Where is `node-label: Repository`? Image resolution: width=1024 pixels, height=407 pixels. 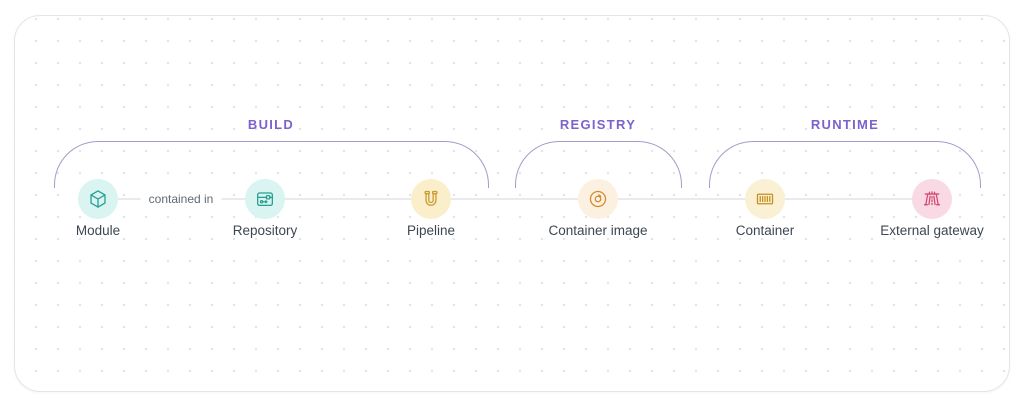 node-label: Repository is located at coordinates (265, 230).